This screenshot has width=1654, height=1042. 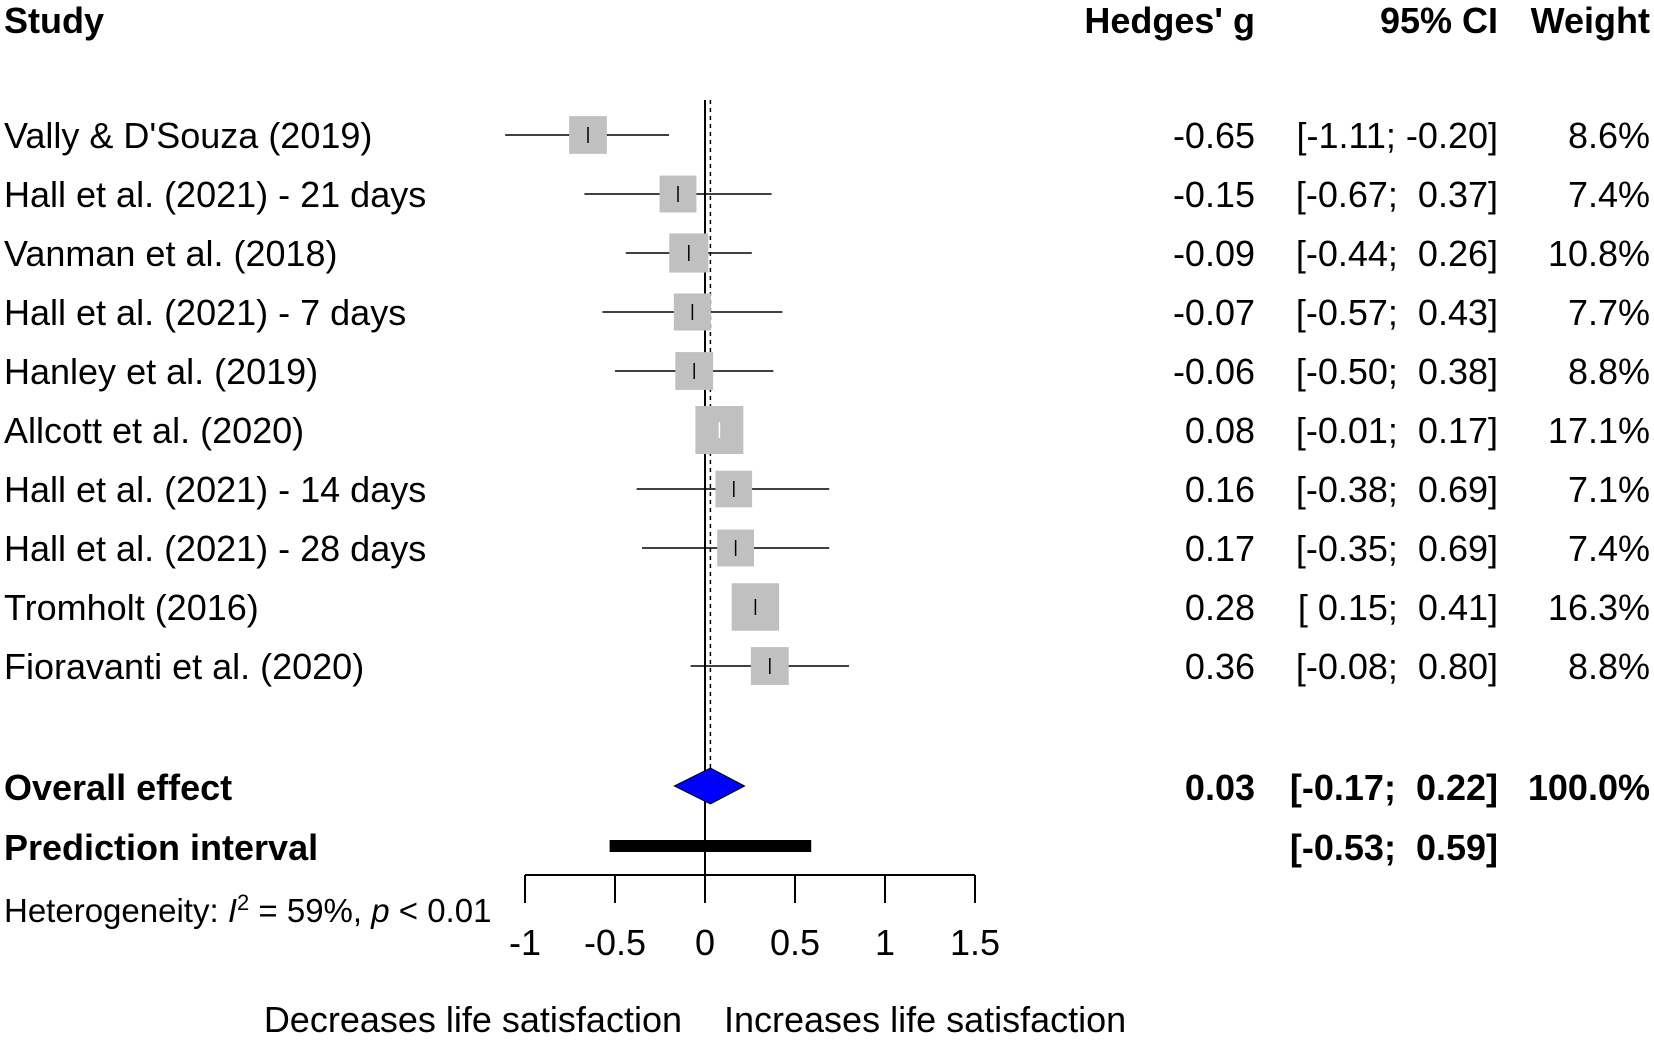 What do you see at coordinates (1599, 253) in the screenshot?
I see `study-weight: 10.8%` at bounding box center [1599, 253].